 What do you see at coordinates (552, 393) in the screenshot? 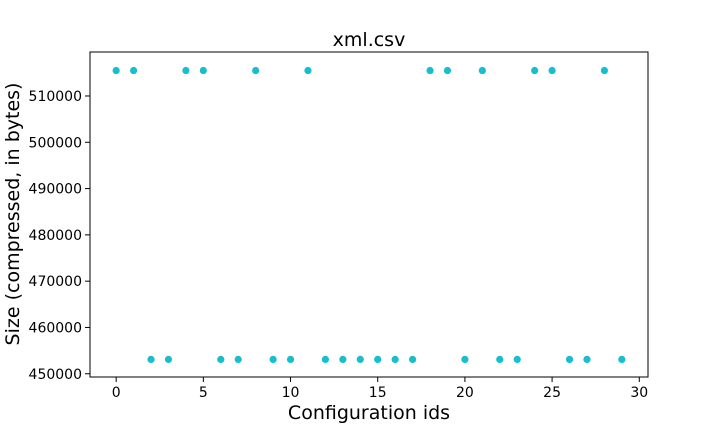
I see `x-tick-label: 25` at bounding box center [552, 393].